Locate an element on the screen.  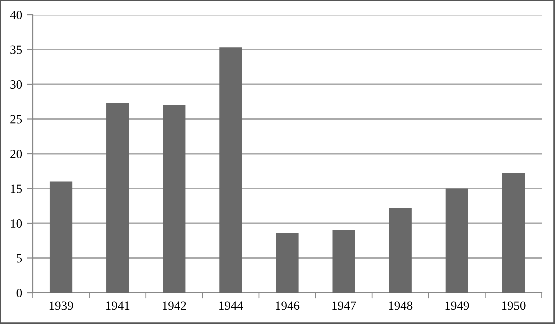
x-tick-label: 1941 is located at coordinates (118, 306).